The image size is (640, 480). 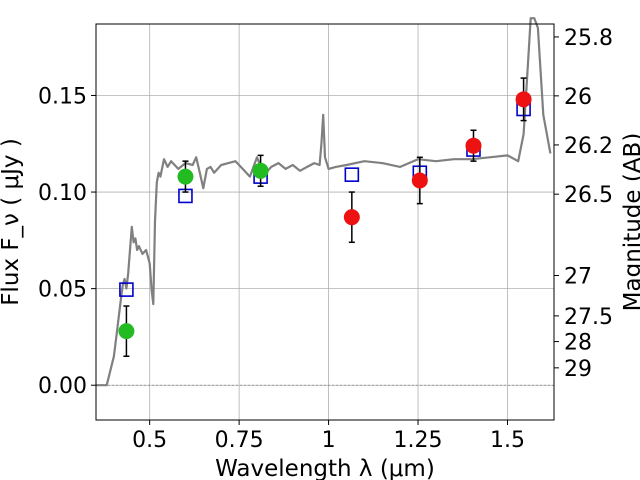 I want to click on y-tick-label: 0.10, so click(x=62, y=193).